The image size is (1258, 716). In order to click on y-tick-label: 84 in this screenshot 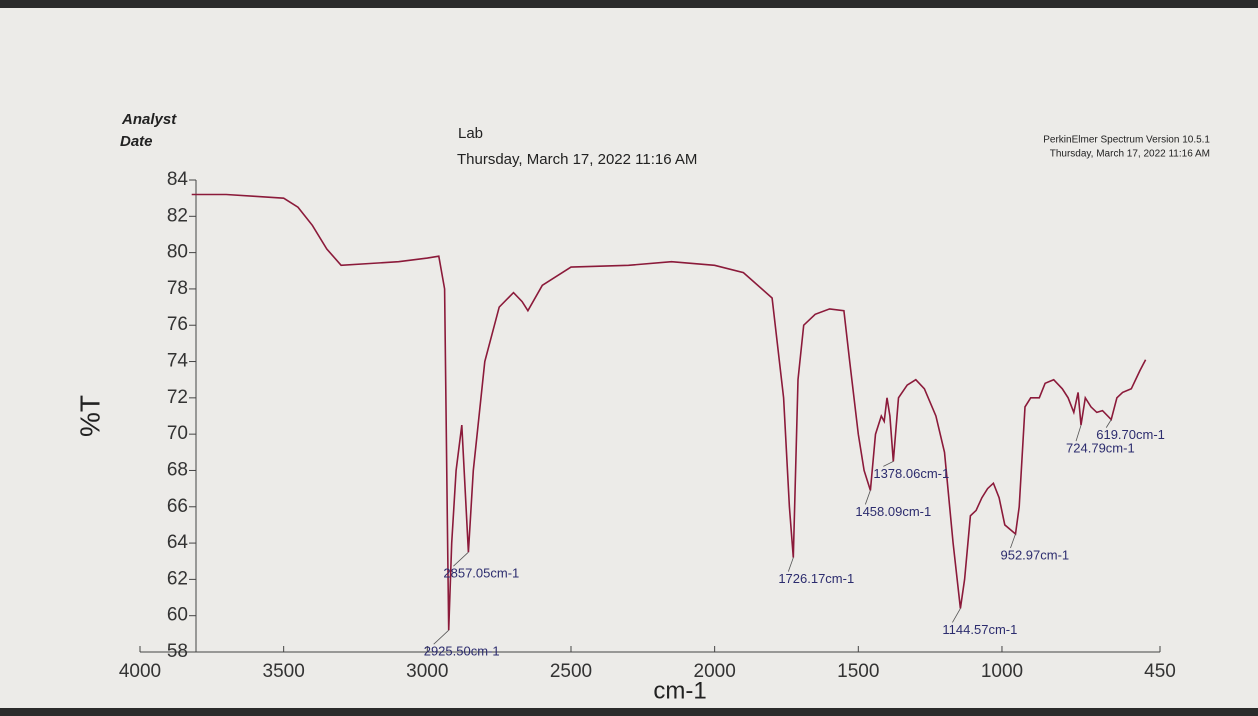, I will do `click(178, 179)`.